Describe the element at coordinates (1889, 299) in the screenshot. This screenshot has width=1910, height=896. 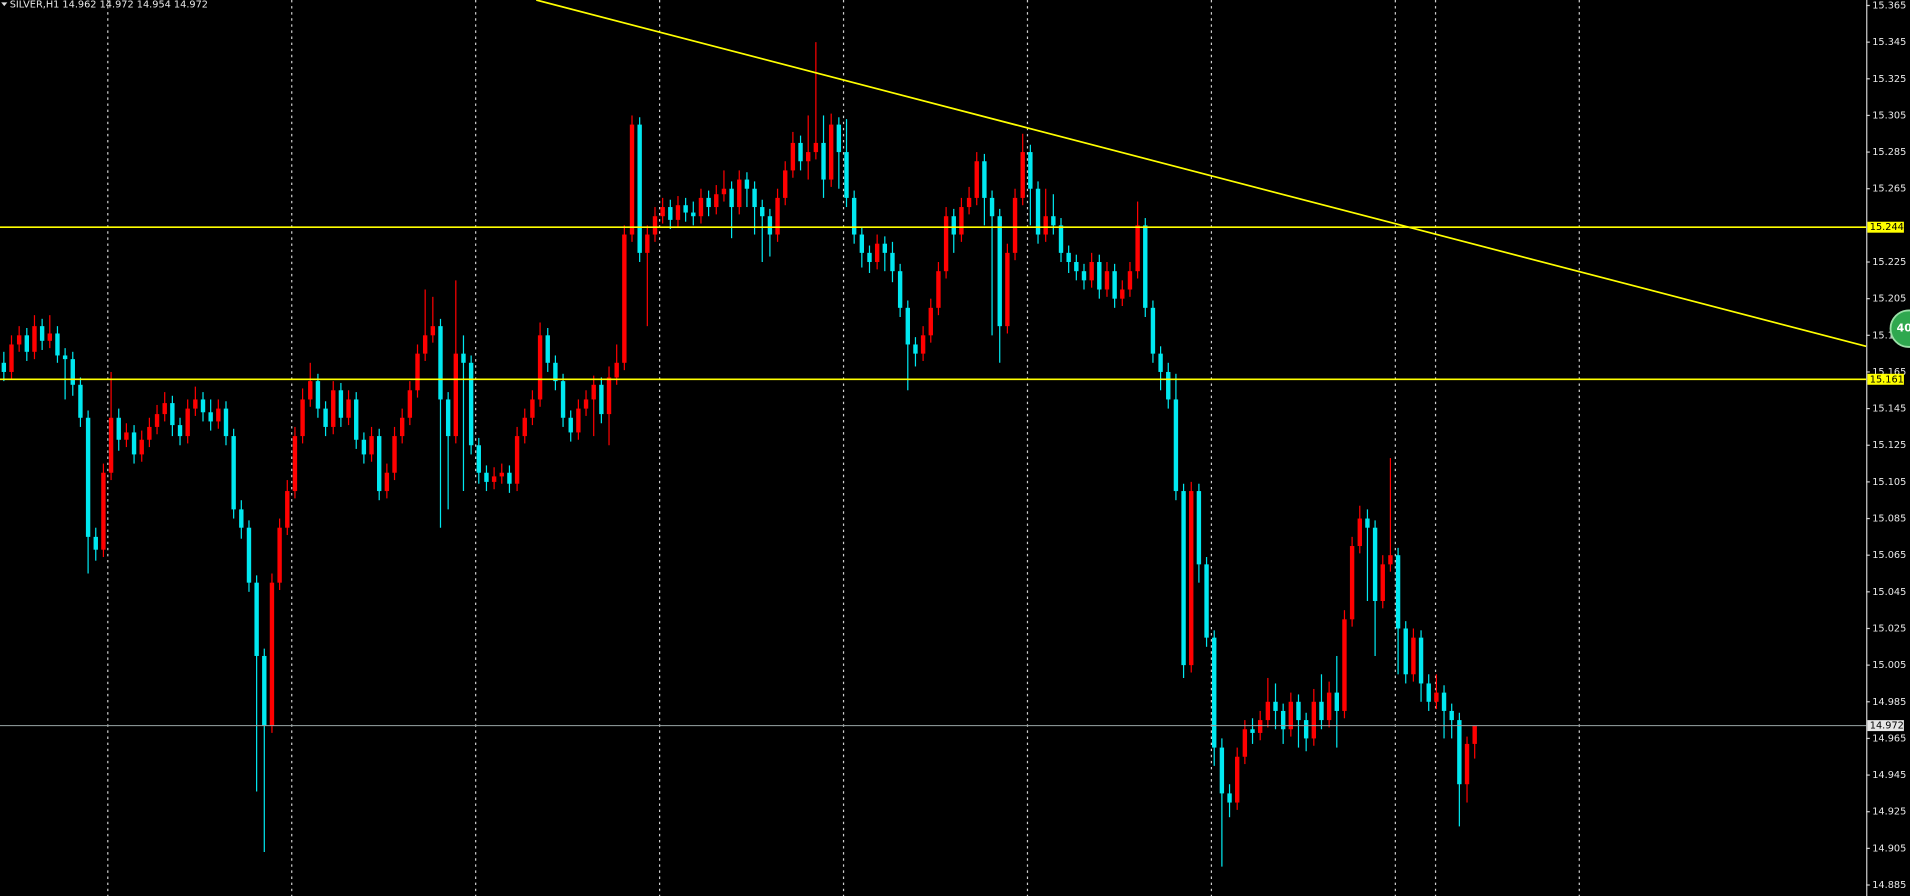
I see `y-tick-label: 15.205` at that location.